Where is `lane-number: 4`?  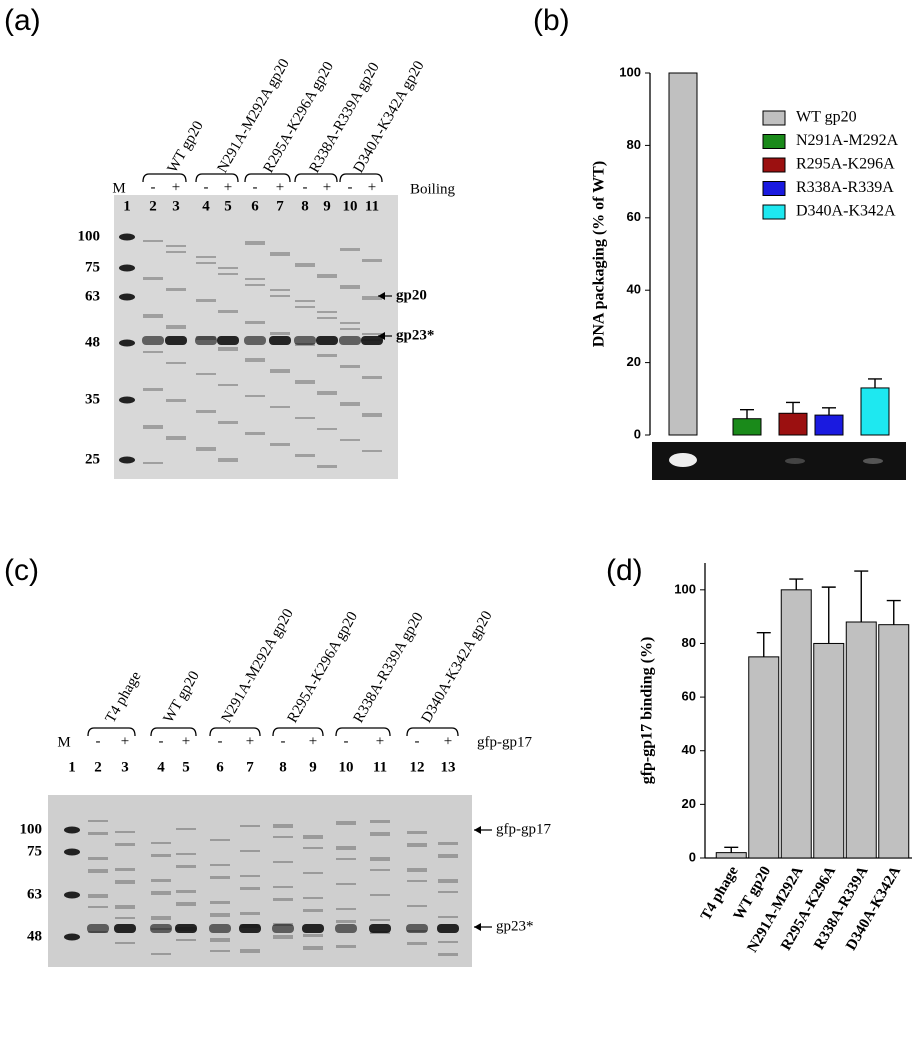
lane-number: 4 is located at coordinates (206, 206).